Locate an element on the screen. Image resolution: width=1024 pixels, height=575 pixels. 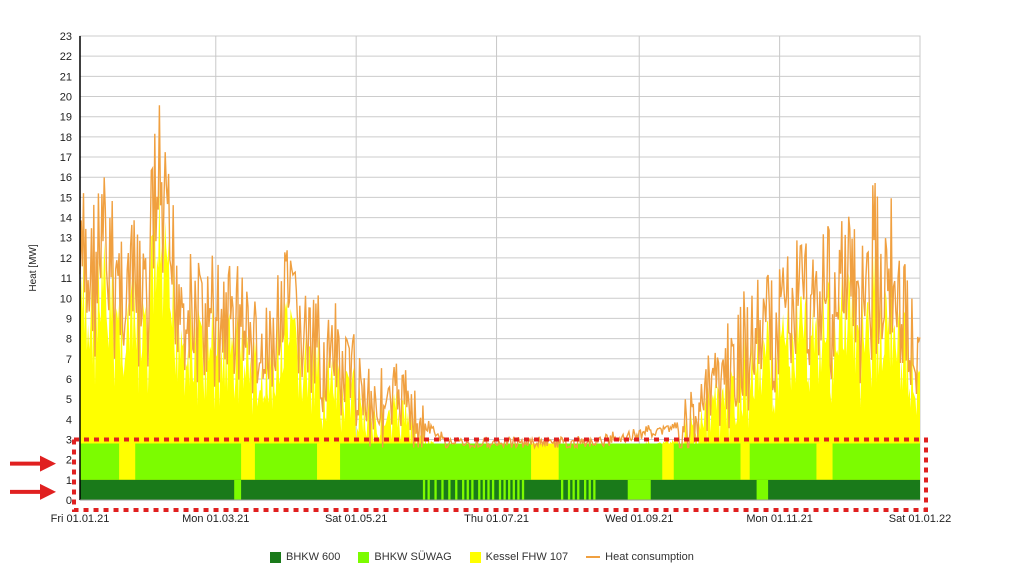
y-tick-label: 4 is located at coordinates (69, 420).